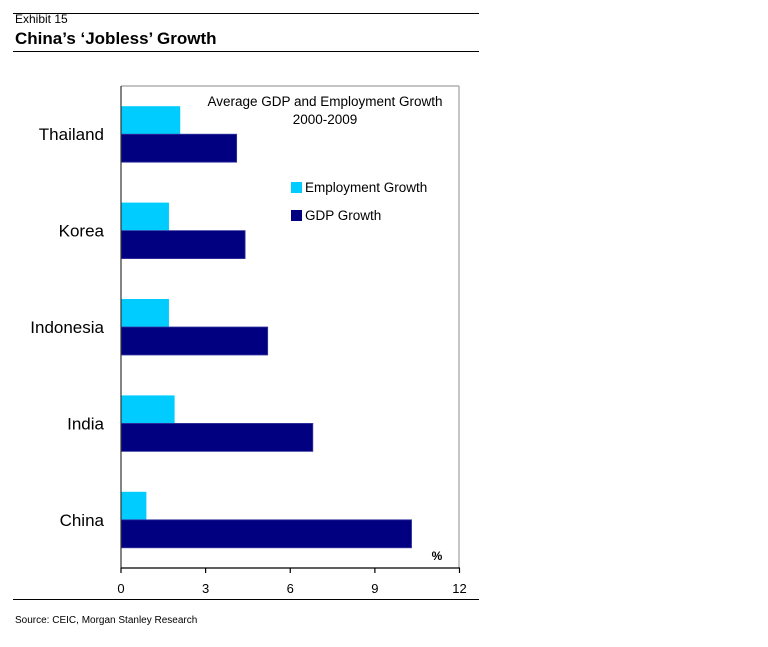 The width and height of the screenshot is (768, 647). Describe the element at coordinates (145, 216) in the screenshot. I see `bar-employment-korea` at that location.